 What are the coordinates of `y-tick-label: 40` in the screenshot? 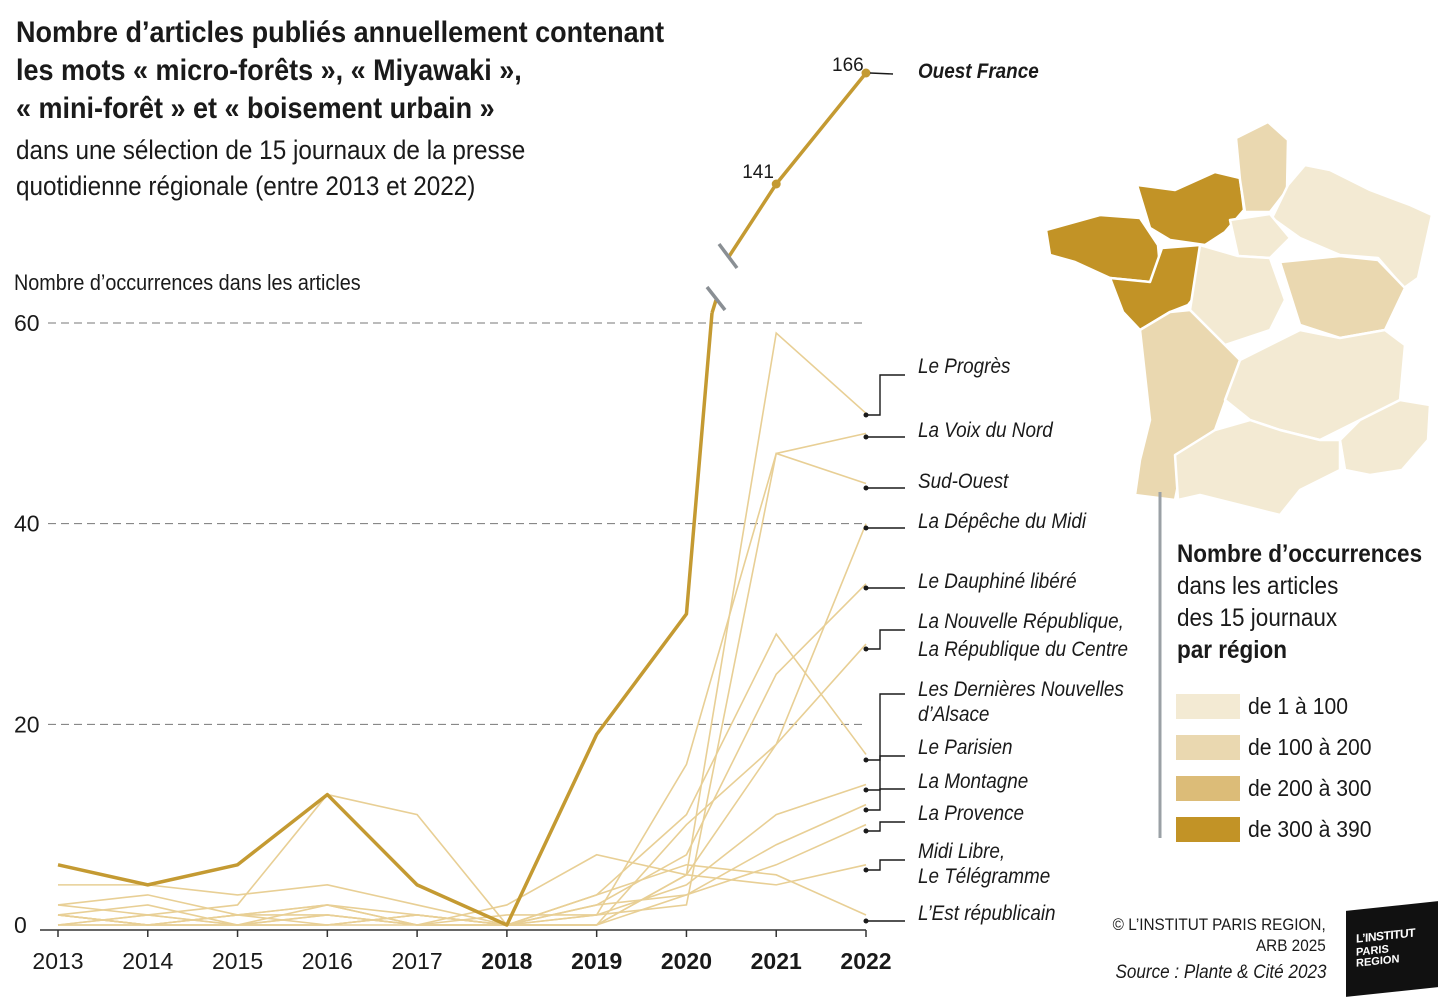 It's located at (27, 524).